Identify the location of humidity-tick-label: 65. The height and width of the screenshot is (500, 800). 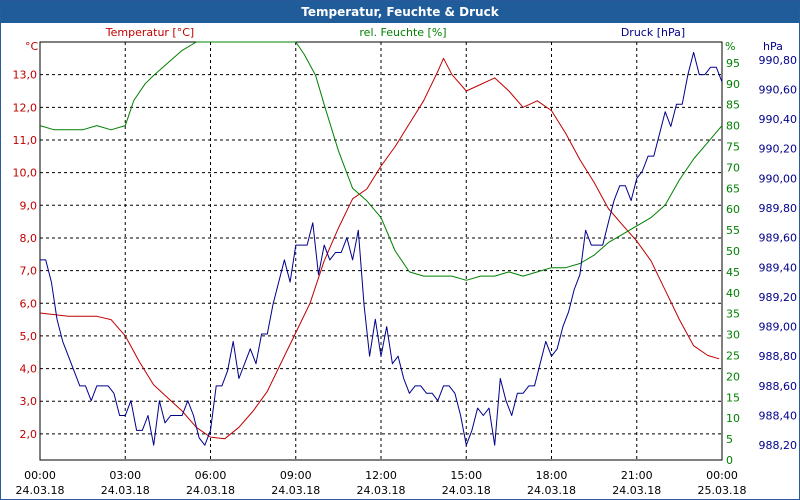
(733, 188).